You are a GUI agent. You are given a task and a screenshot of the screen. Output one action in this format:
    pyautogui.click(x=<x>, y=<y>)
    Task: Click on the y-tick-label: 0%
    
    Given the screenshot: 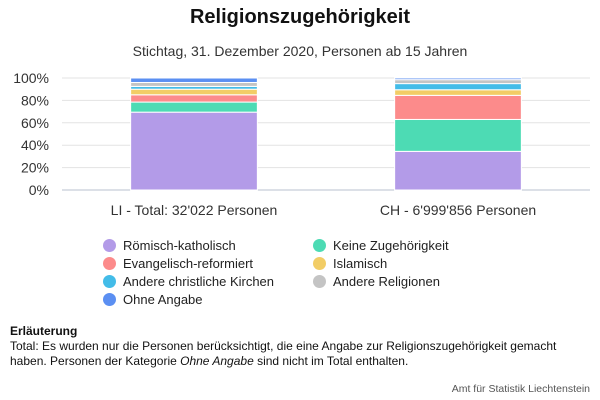 What is the action you would take?
    pyautogui.click(x=39, y=190)
    